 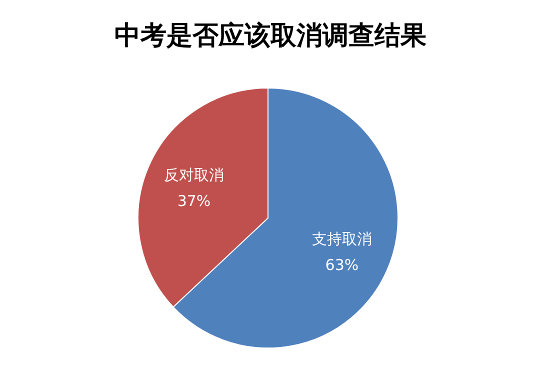 What do you see at coordinates (342, 239) in the screenshot?
I see `slice-label: 支持取消` at bounding box center [342, 239].